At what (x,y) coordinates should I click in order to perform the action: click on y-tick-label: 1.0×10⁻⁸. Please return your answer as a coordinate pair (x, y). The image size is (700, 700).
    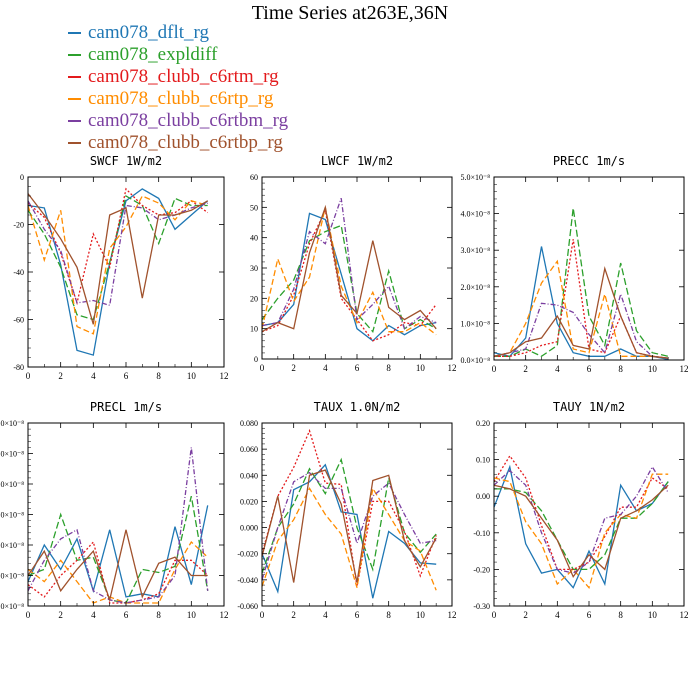
    Looking at the image, I should click on (12, 576).